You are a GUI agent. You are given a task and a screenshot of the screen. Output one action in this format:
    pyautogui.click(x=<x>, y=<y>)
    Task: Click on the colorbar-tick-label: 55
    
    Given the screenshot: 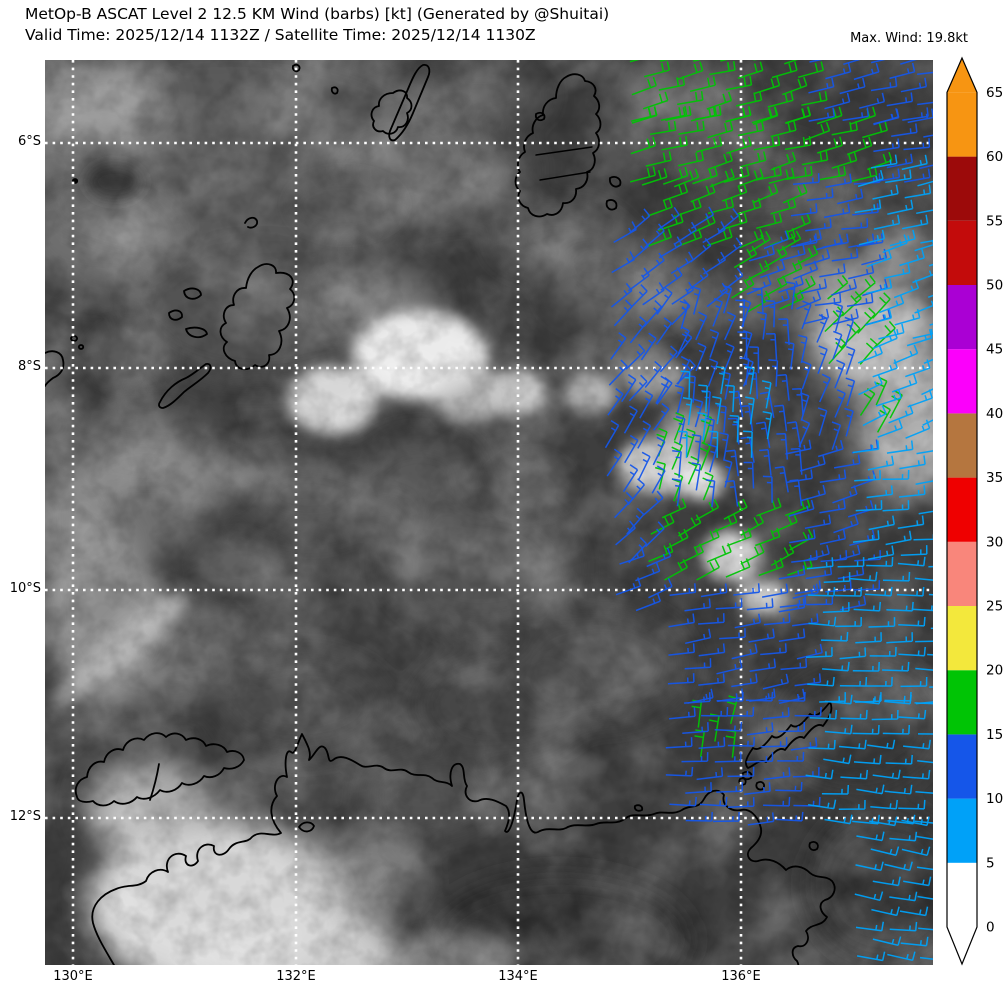 What is the action you would take?
    pyautogui.click(x=994, y=221)
    